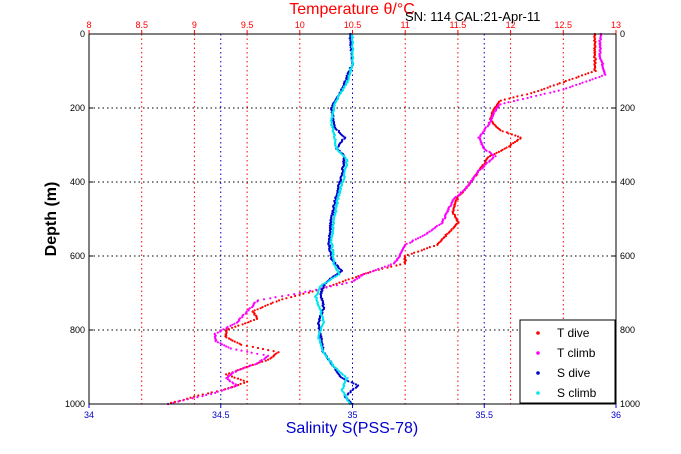  I want to click on legend-box, so click(567, 361).